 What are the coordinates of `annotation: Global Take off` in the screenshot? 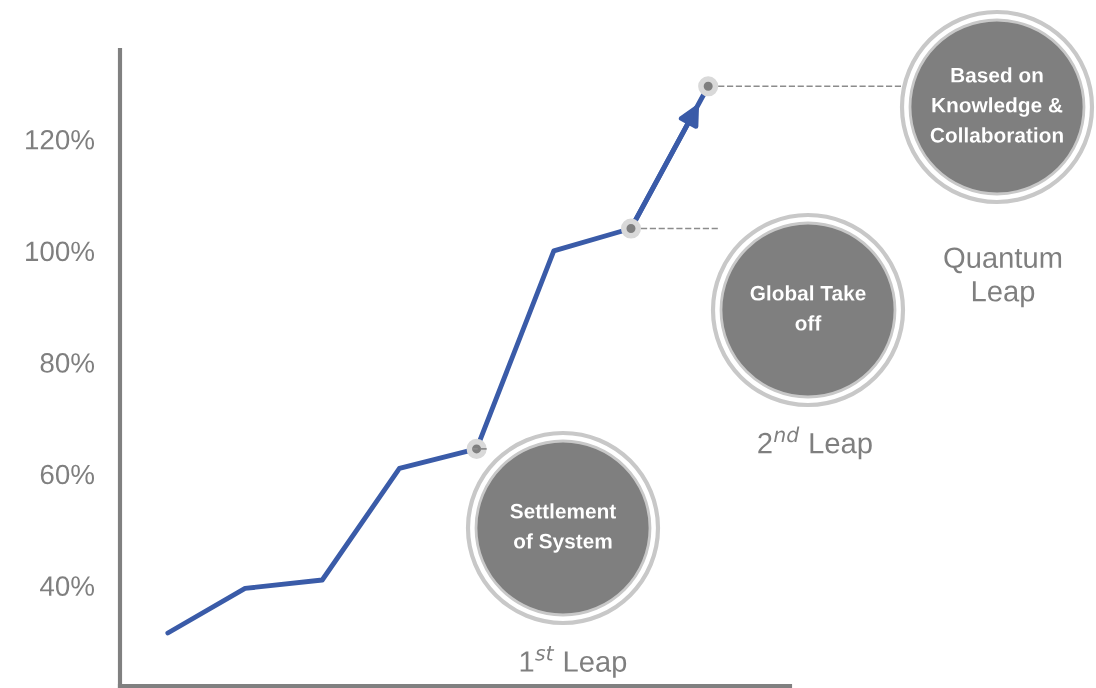 It's located at (808, 308).